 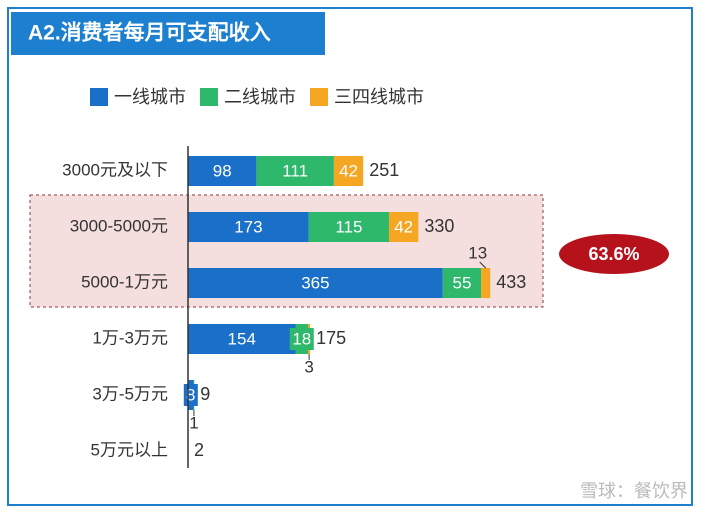 What do you see at coordinates (634, 491) in the screenshot?
I see `watermark: 雪球：餐饮界` at bounding box center [634, 491].